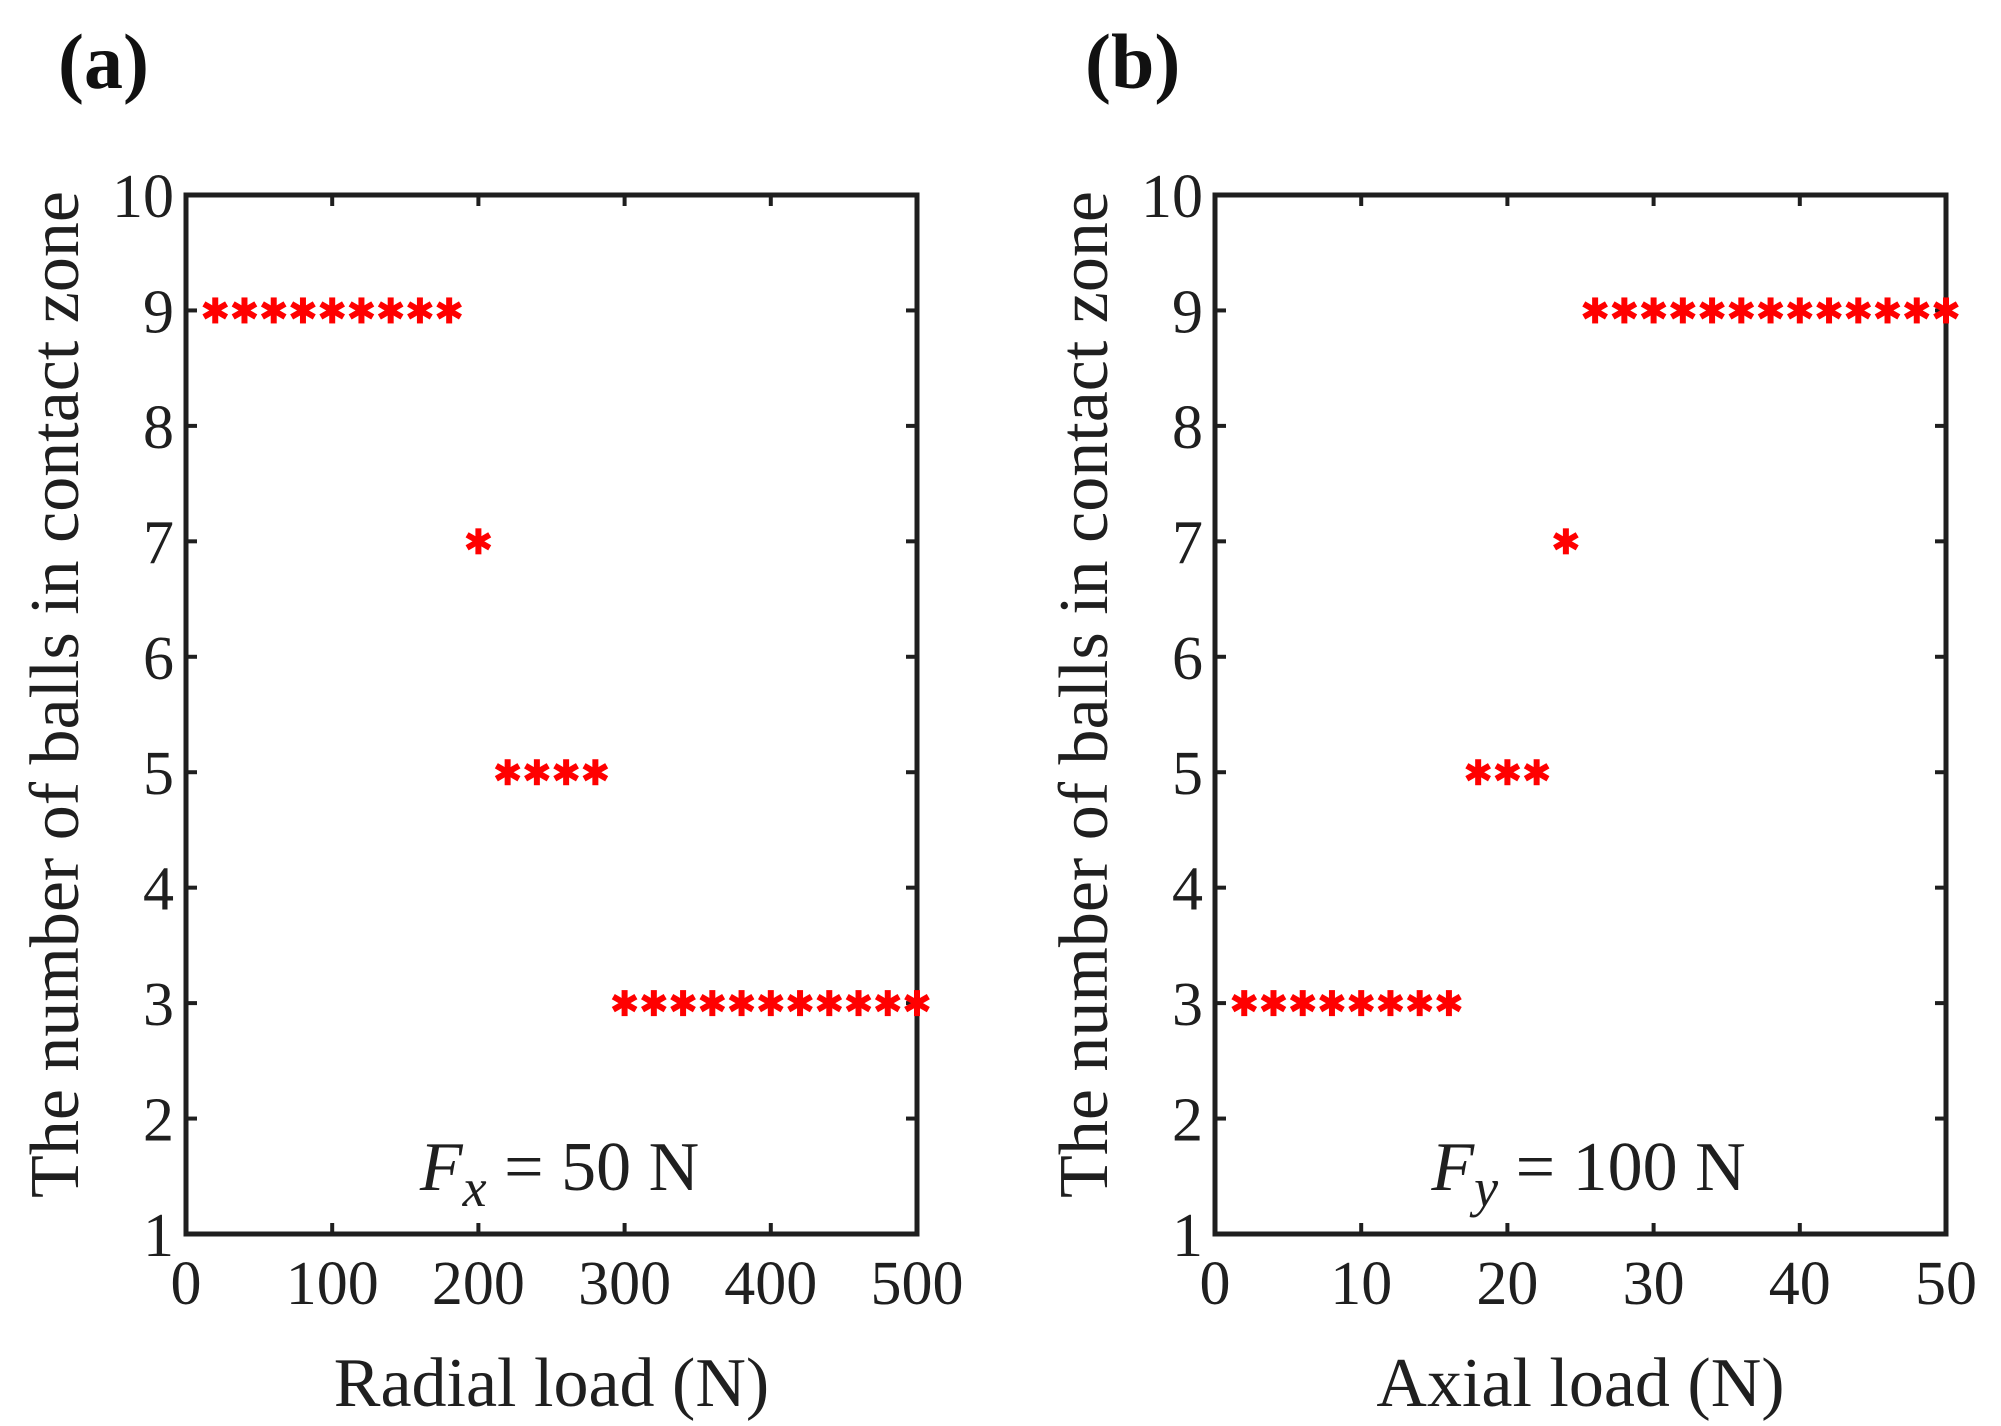  I want to click on load-annotation: Fy = 100 N, so click(1587, 1173).